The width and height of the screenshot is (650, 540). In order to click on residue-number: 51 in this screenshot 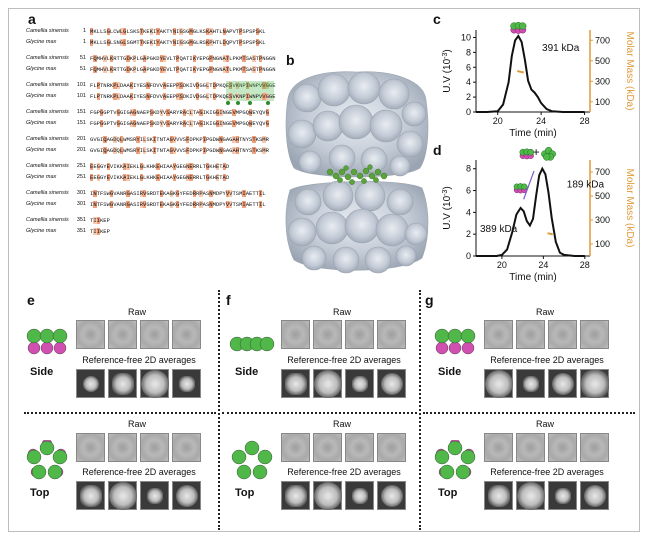, I will do `click(82, 58)`.